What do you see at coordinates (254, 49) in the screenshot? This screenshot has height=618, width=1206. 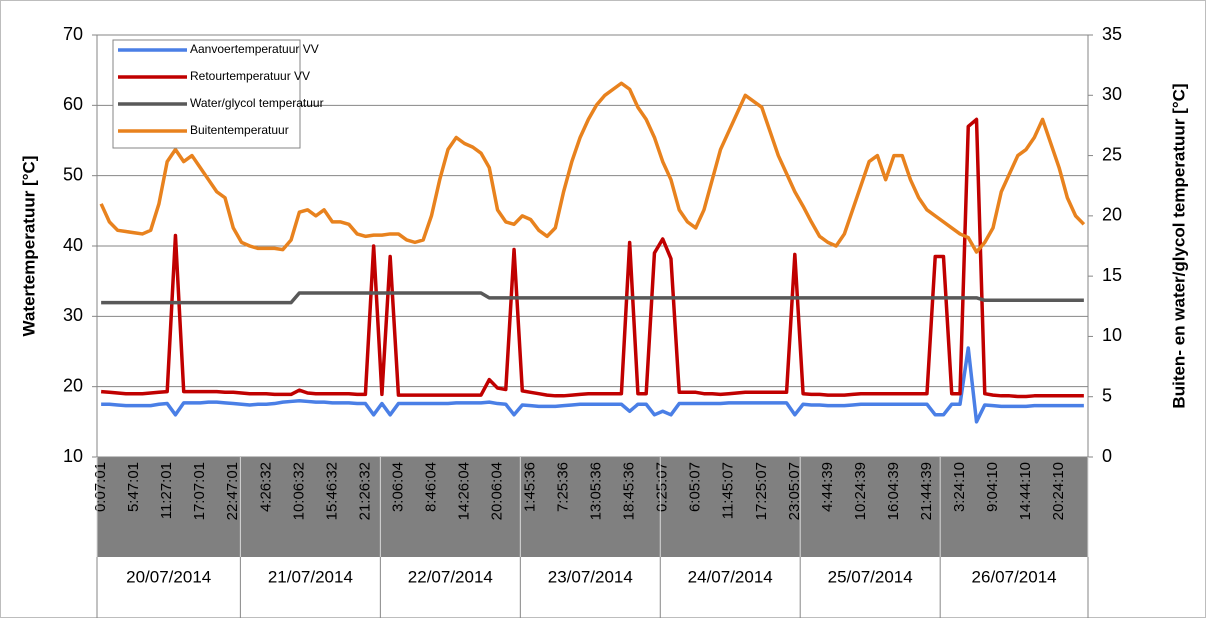 I see `legend-label: Aanvoertemperatuur VV` at bounding box center [254, 49].